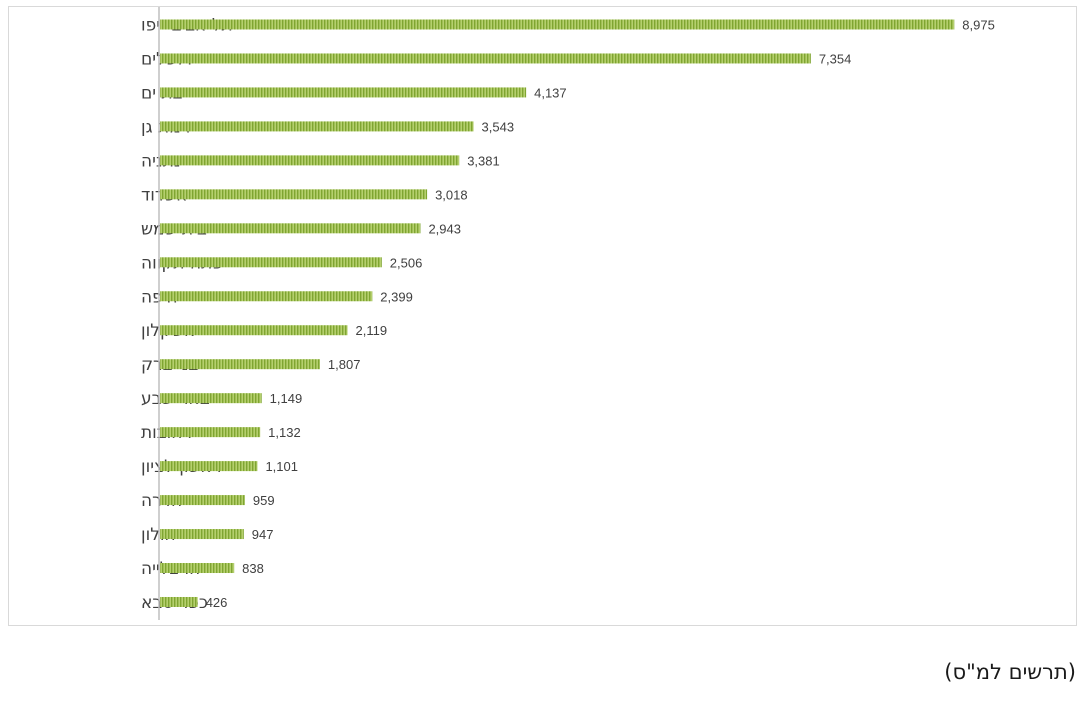  I want to click on value-label: 947, so click(263, 534).